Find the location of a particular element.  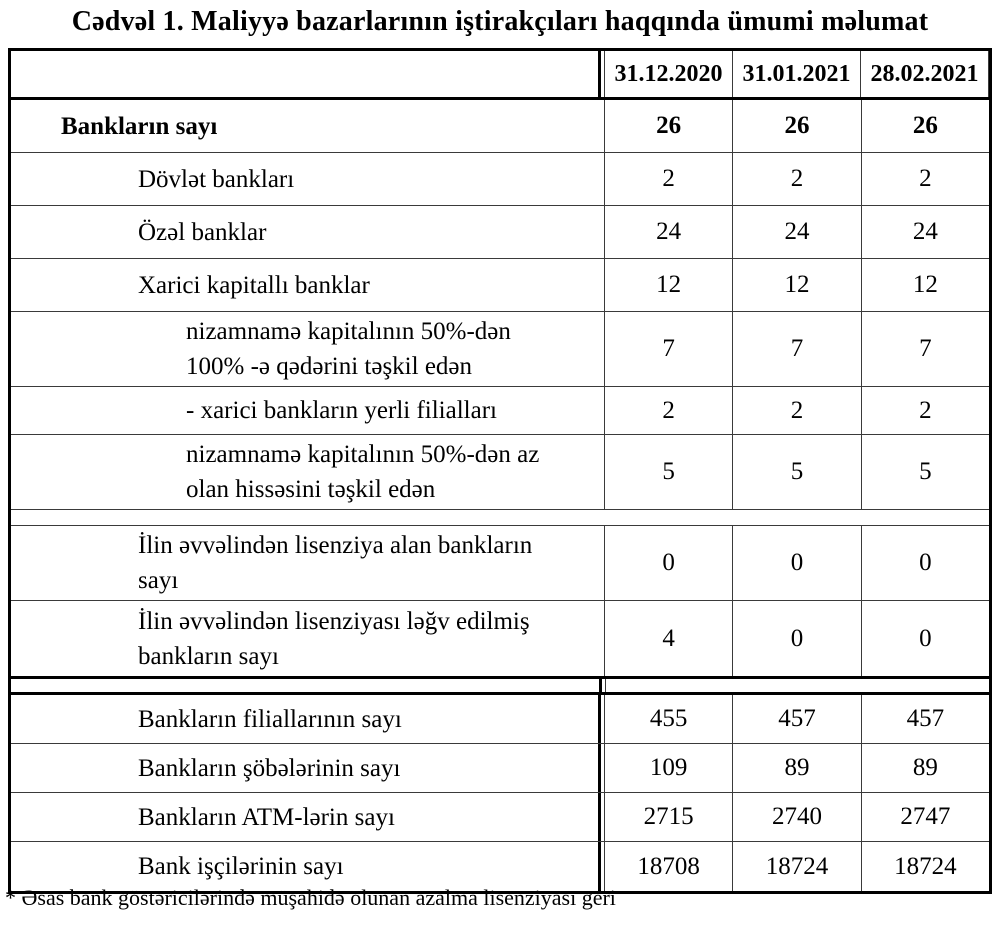

table-row: Bankların şöbələrinin sayı 109 89 89 is located at coordinates (500, 768).